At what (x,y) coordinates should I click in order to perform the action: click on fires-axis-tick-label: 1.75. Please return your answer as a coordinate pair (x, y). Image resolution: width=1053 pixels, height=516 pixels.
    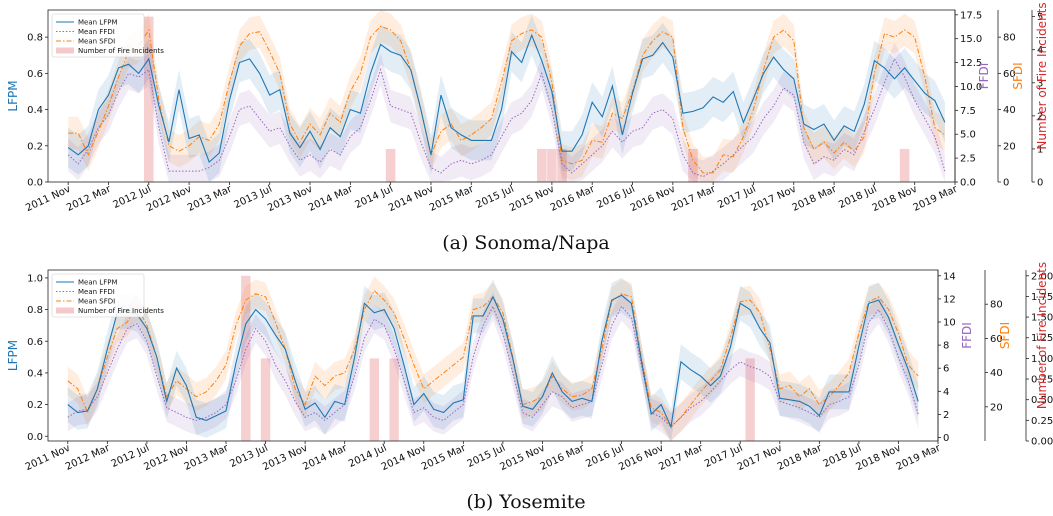
    Looking at the image, I should click on (1042, 297).